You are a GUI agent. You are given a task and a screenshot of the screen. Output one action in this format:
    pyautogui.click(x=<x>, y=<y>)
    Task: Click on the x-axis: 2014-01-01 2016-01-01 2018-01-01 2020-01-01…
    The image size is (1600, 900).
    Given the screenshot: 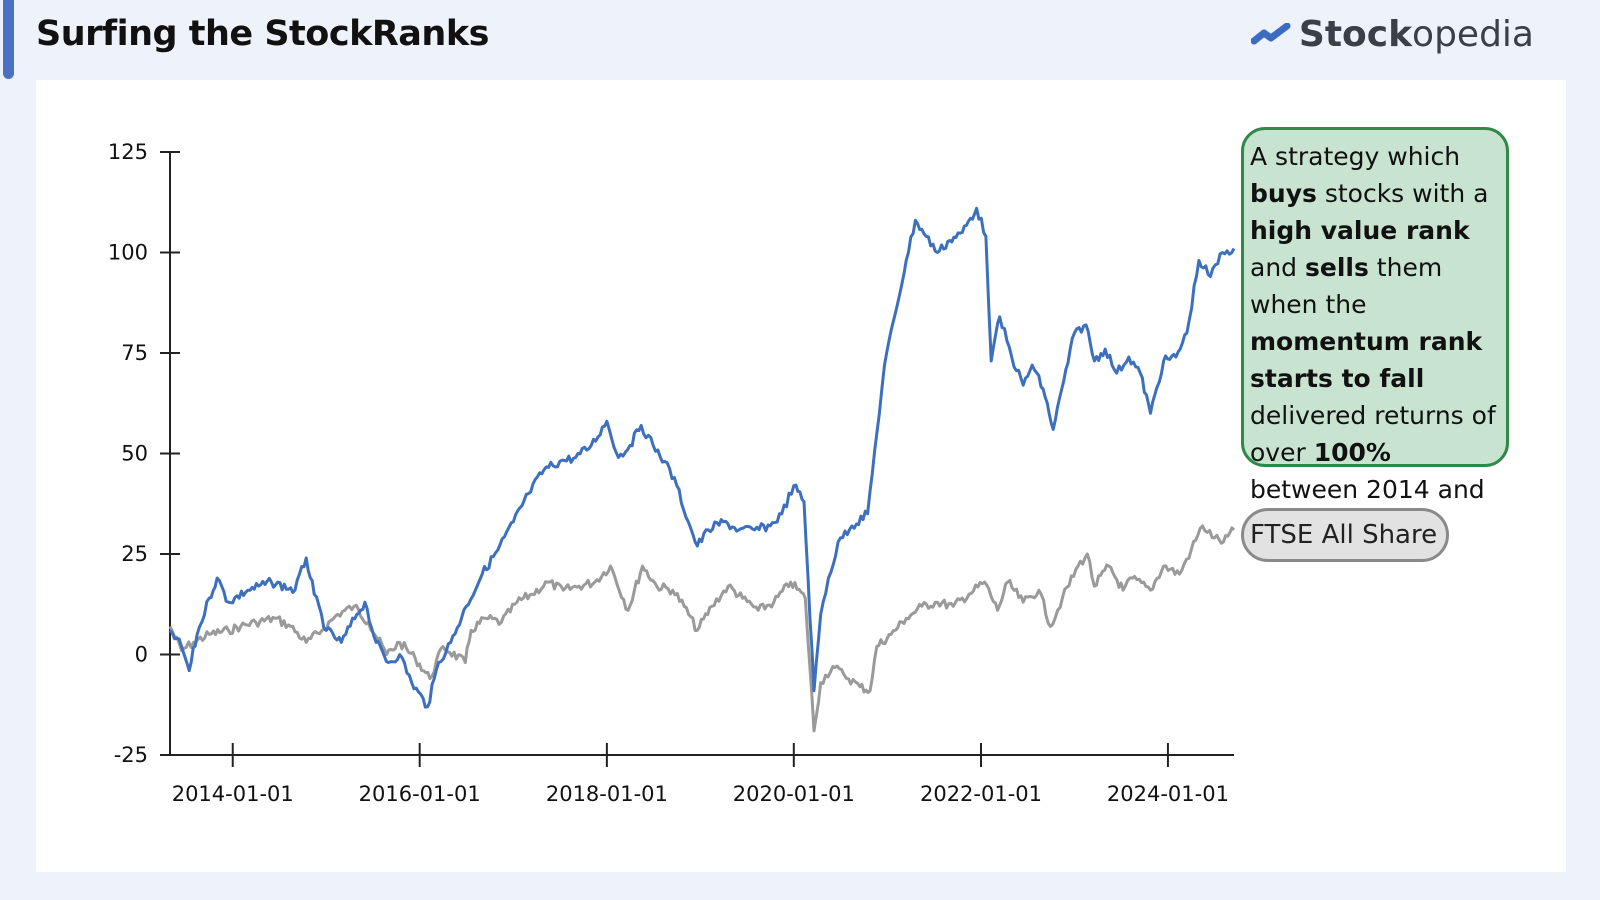 What is the action you would take?
    pyautogui.click(x=702, y=774)
    